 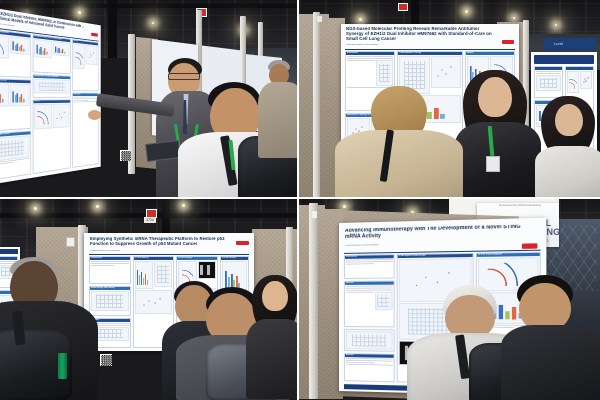 I want to click on truss-beam, so click(x=148, y=6).